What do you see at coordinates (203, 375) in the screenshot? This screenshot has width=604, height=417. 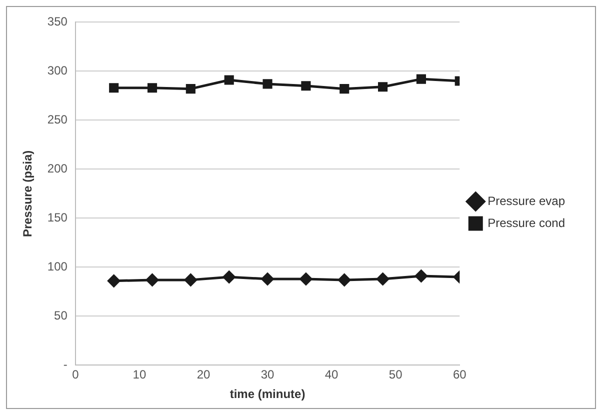 I see `x-tick-label: 20` at bounding box center [203, 375].